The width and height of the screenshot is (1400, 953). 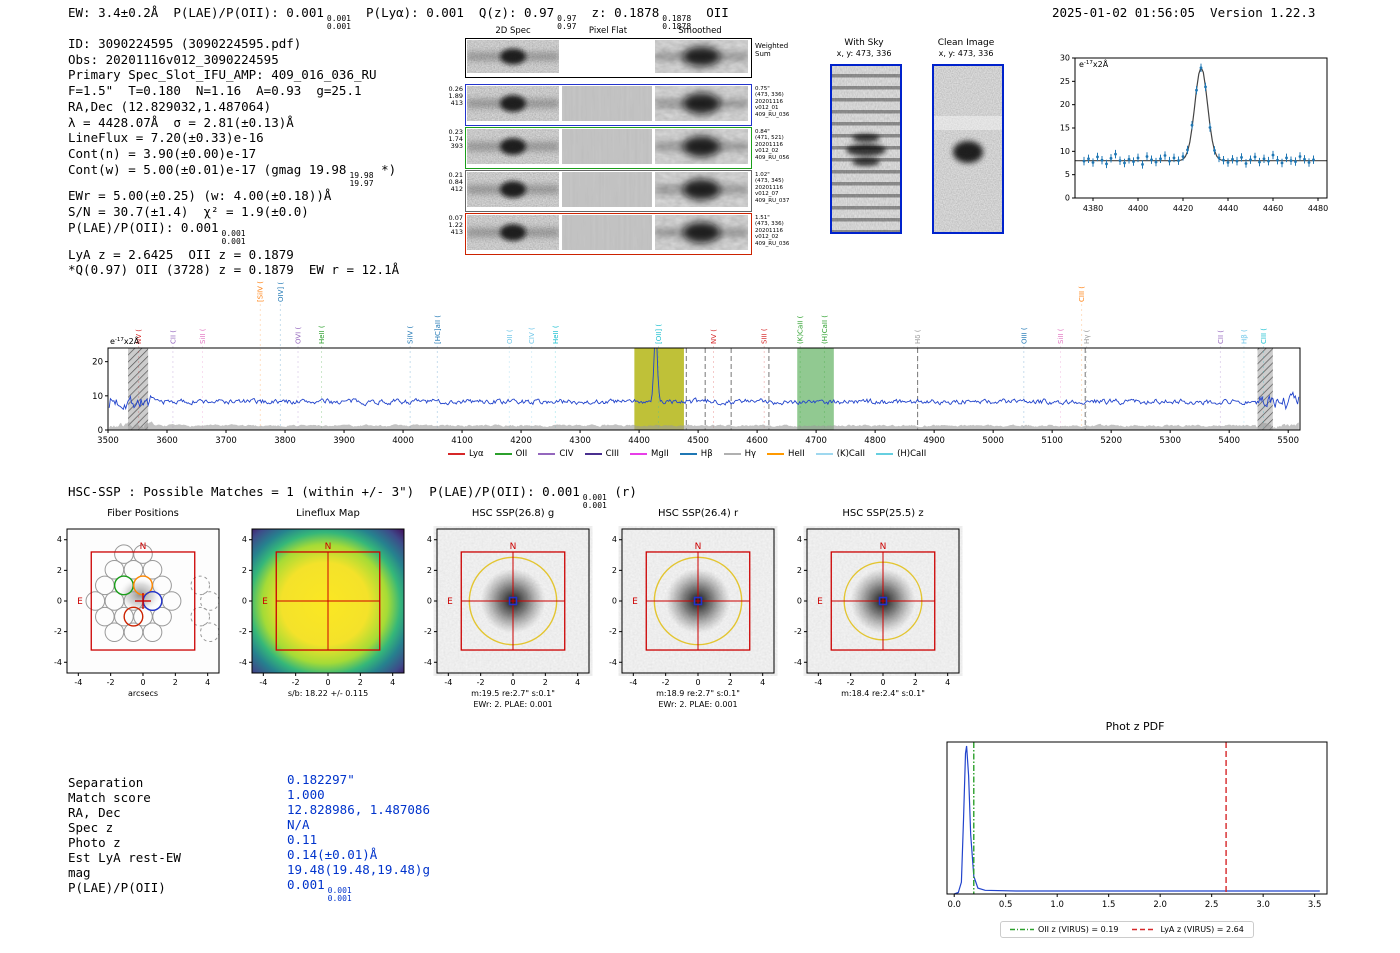 What do you see at coordinates (261, 291) in the screenshot?
I see `svg-text: [SiIV (` at bounding box center [261, 291].